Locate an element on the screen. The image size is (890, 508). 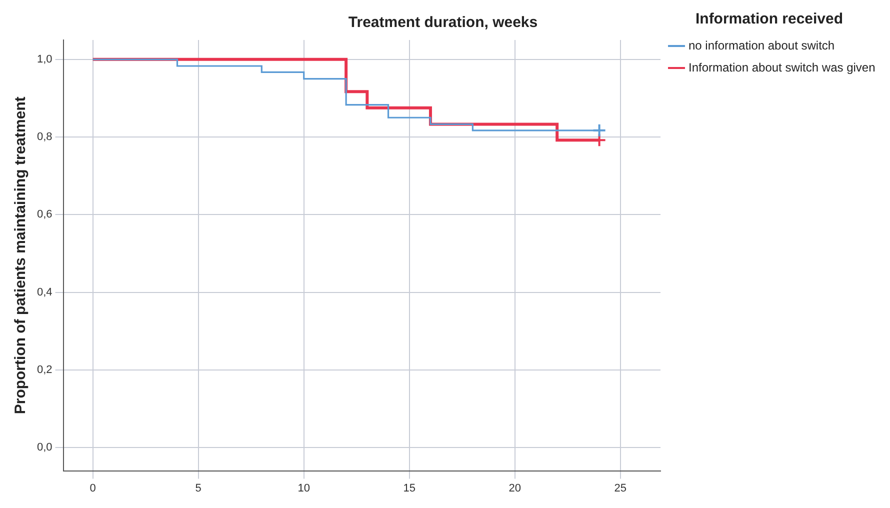
legend-title: Information received is located at coordinates (769, 19).